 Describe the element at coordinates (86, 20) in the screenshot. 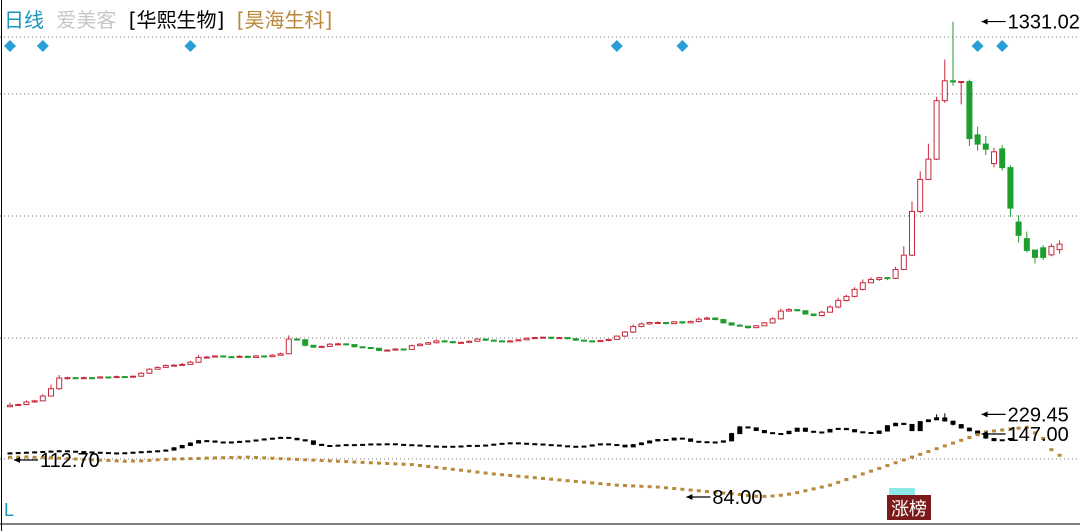

I see `legend-series-1: 爱美客` at that location.